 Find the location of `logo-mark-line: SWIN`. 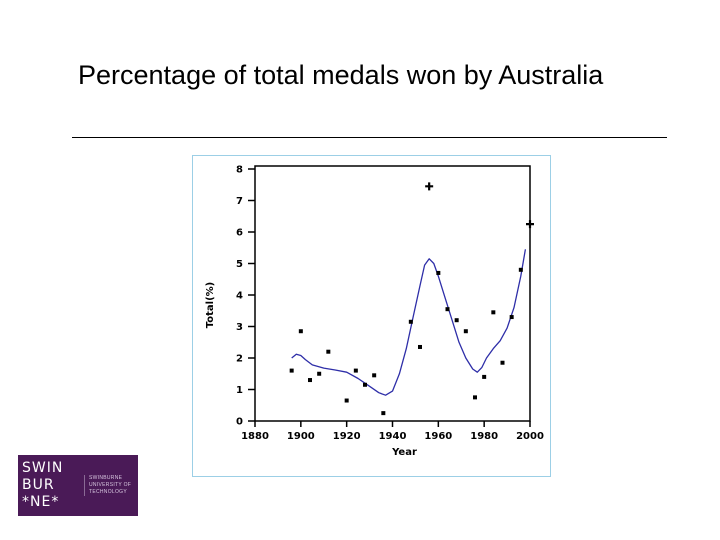

logo-mark-line: SWIN is located at coordinates (43, 468).